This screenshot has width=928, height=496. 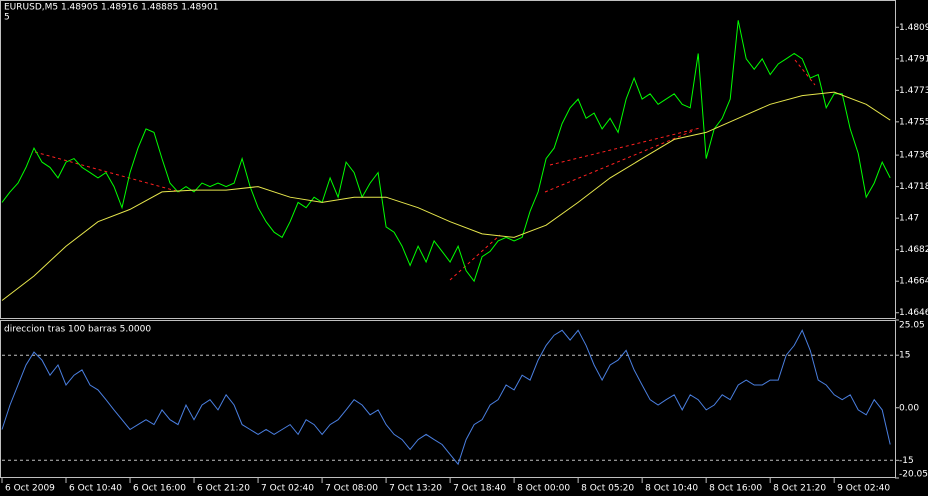 What do you see at coordinates (913, 28) in the screenshot?
I see `y-tick-label: 1.4809` at bounding box center [913, 28].